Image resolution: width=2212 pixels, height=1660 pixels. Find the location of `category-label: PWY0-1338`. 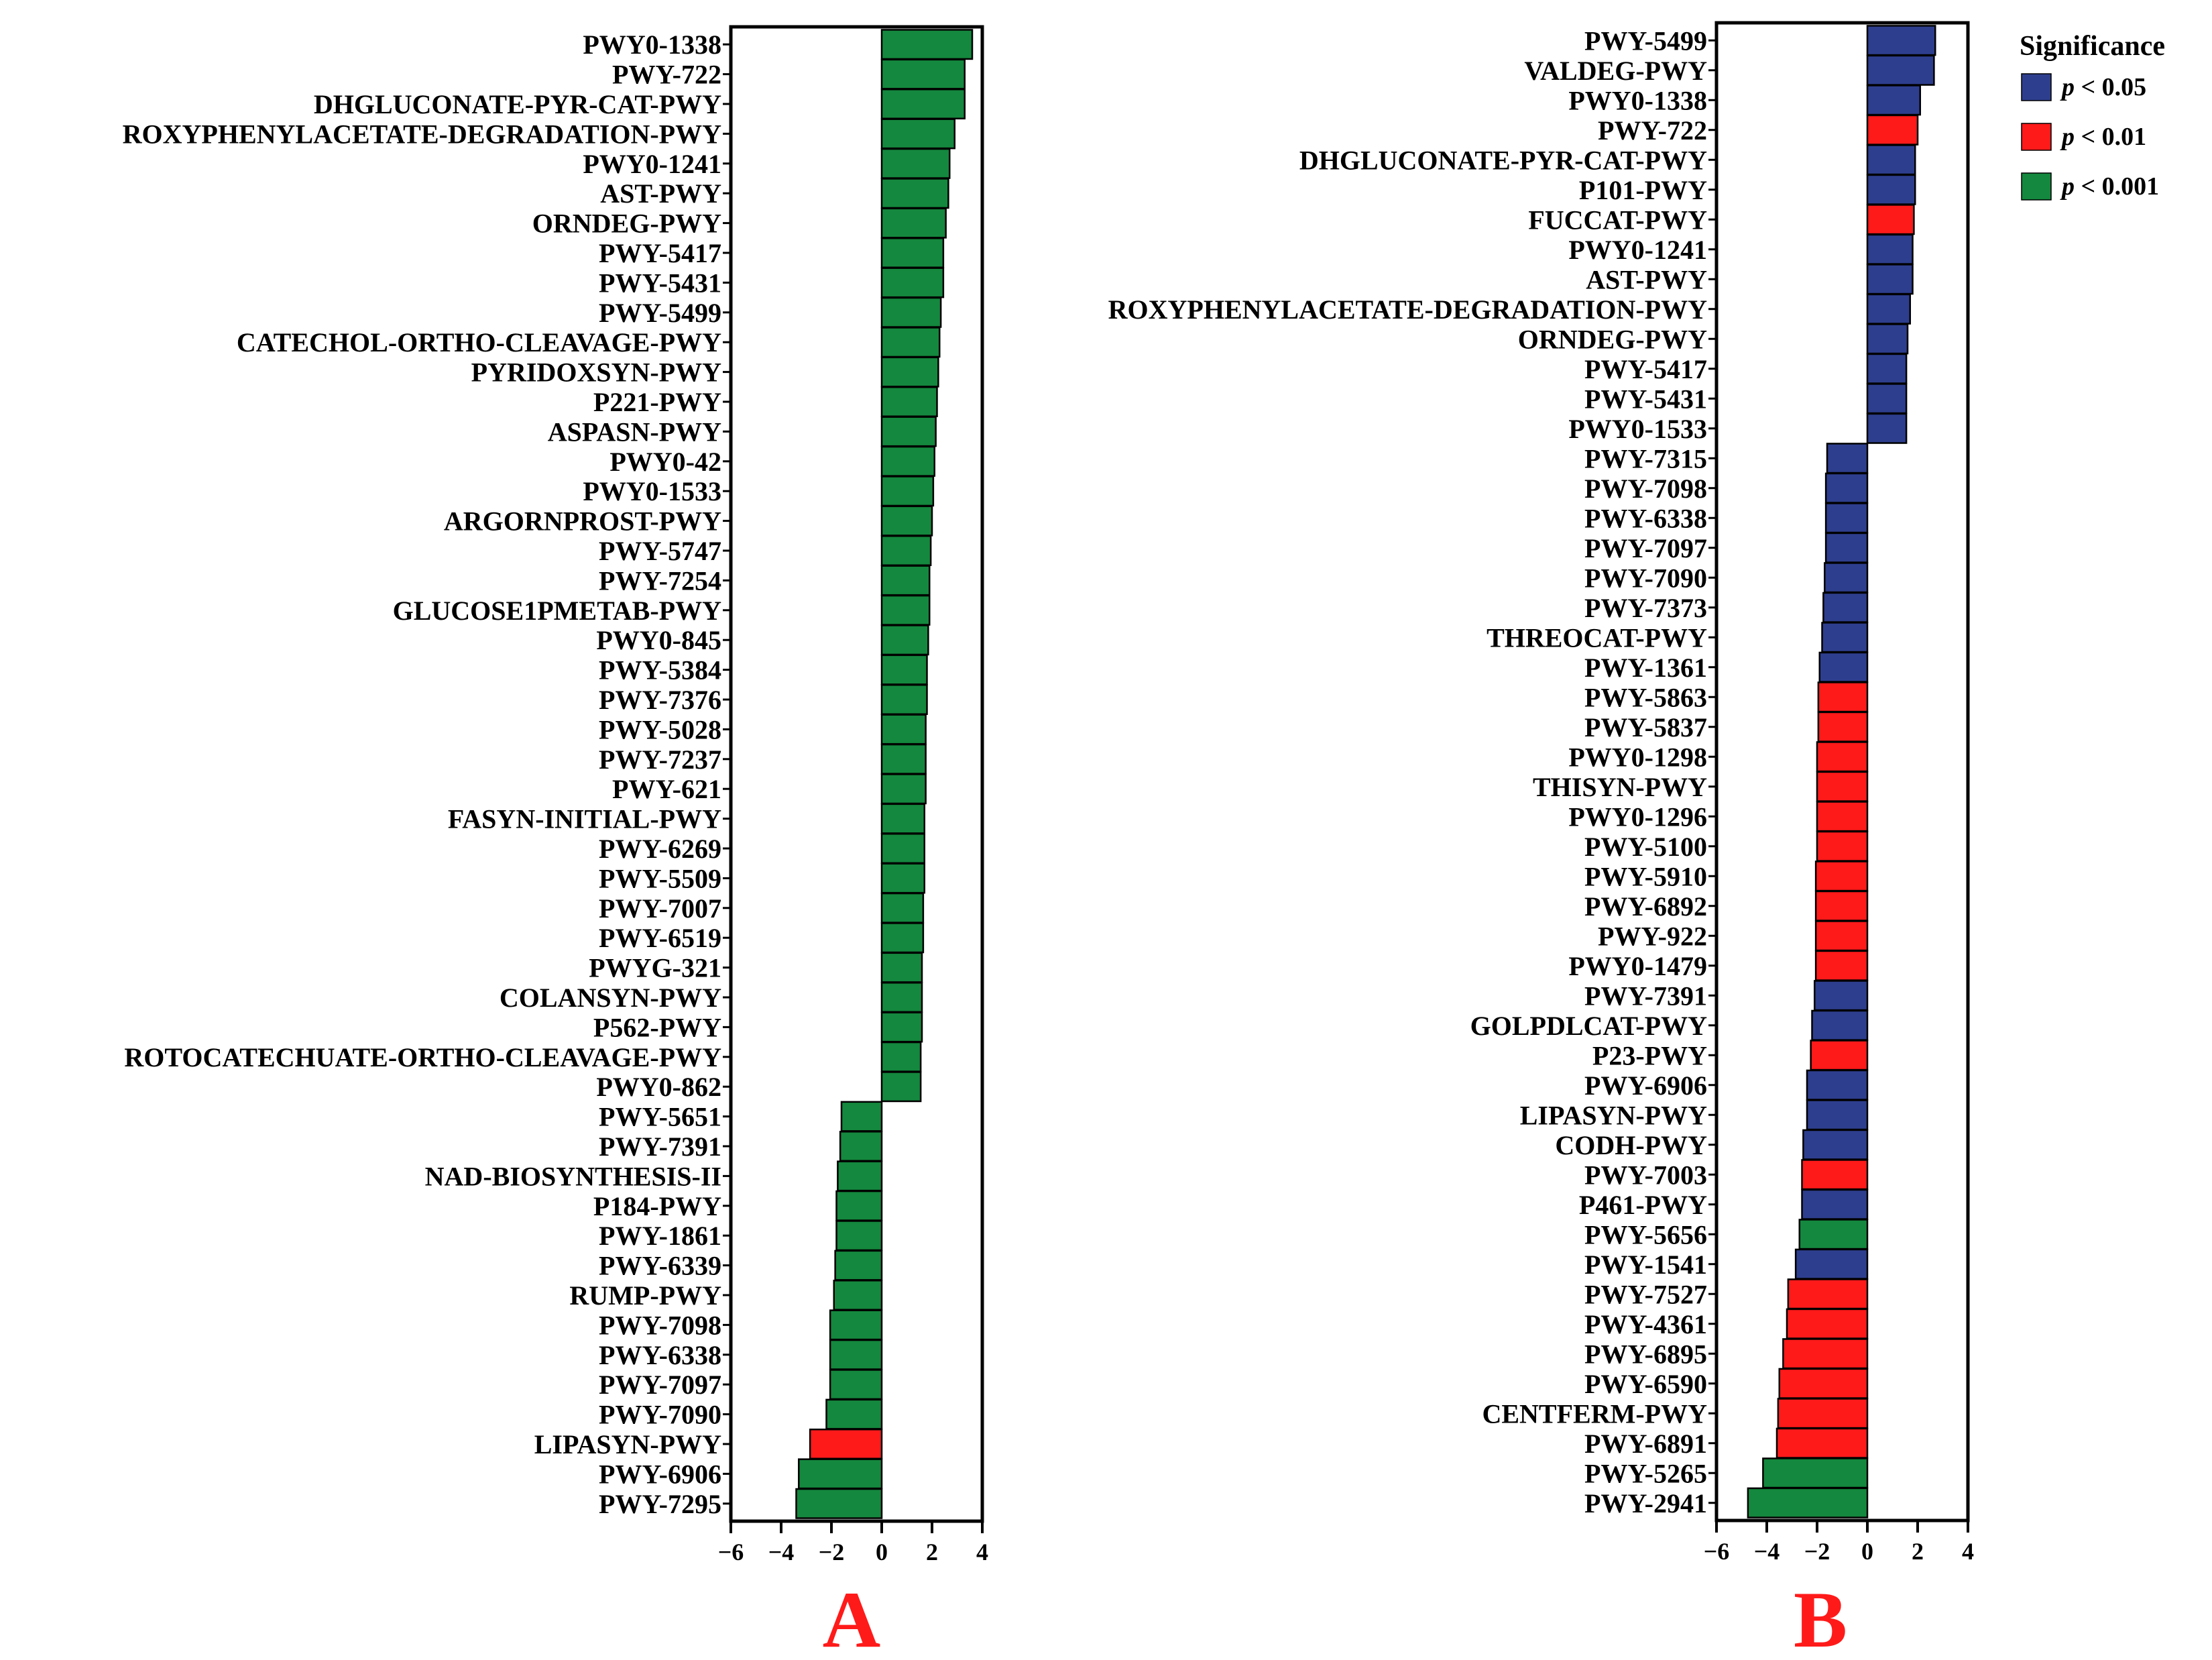

category-label: PWY0-1338 is located at coordinates (1638, 100).